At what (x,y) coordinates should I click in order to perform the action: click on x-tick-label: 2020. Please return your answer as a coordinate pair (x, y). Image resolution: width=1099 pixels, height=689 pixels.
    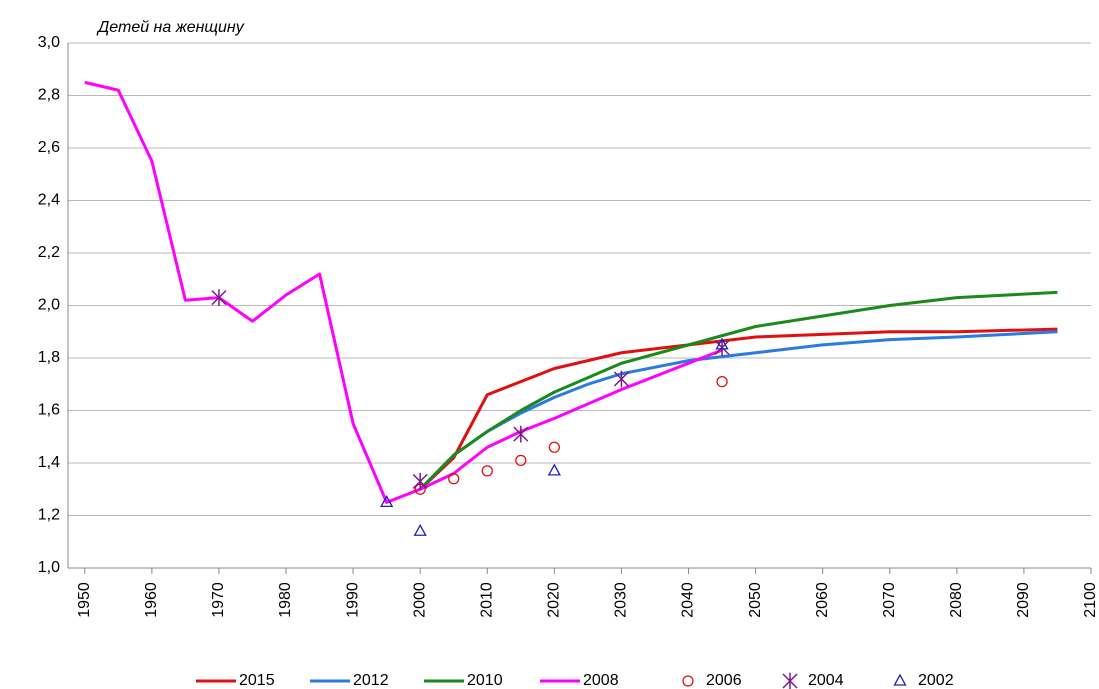
    Looking at the image, I should click on (554, 600).